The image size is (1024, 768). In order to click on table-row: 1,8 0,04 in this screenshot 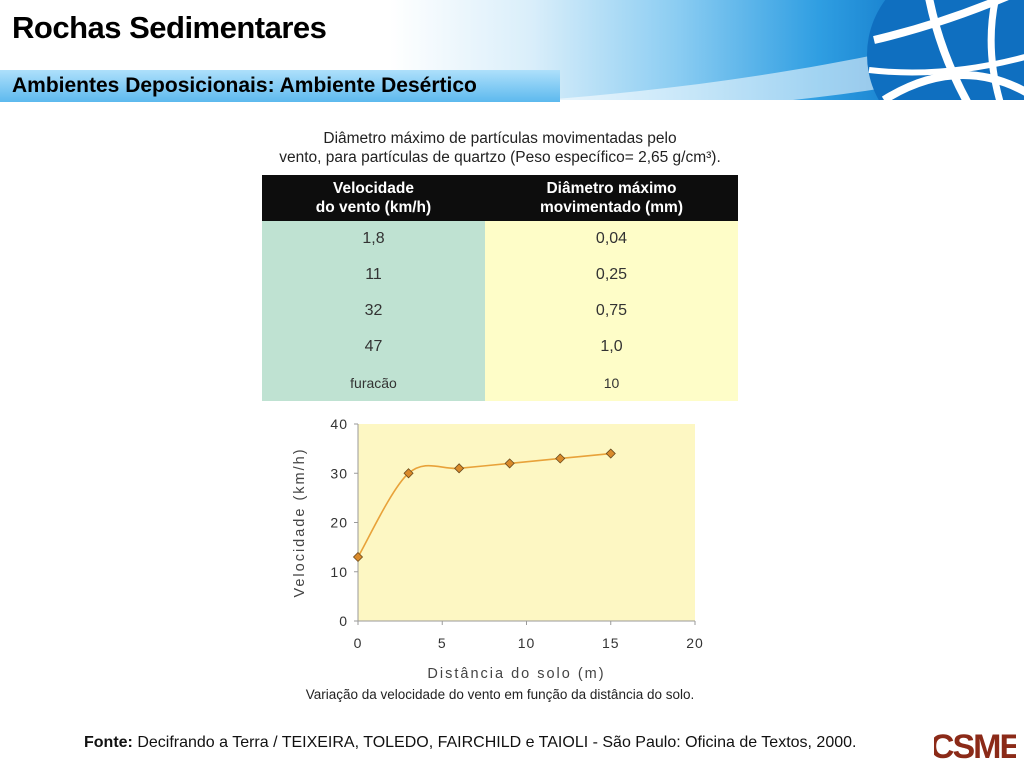, I will do `click(500, 239)`.